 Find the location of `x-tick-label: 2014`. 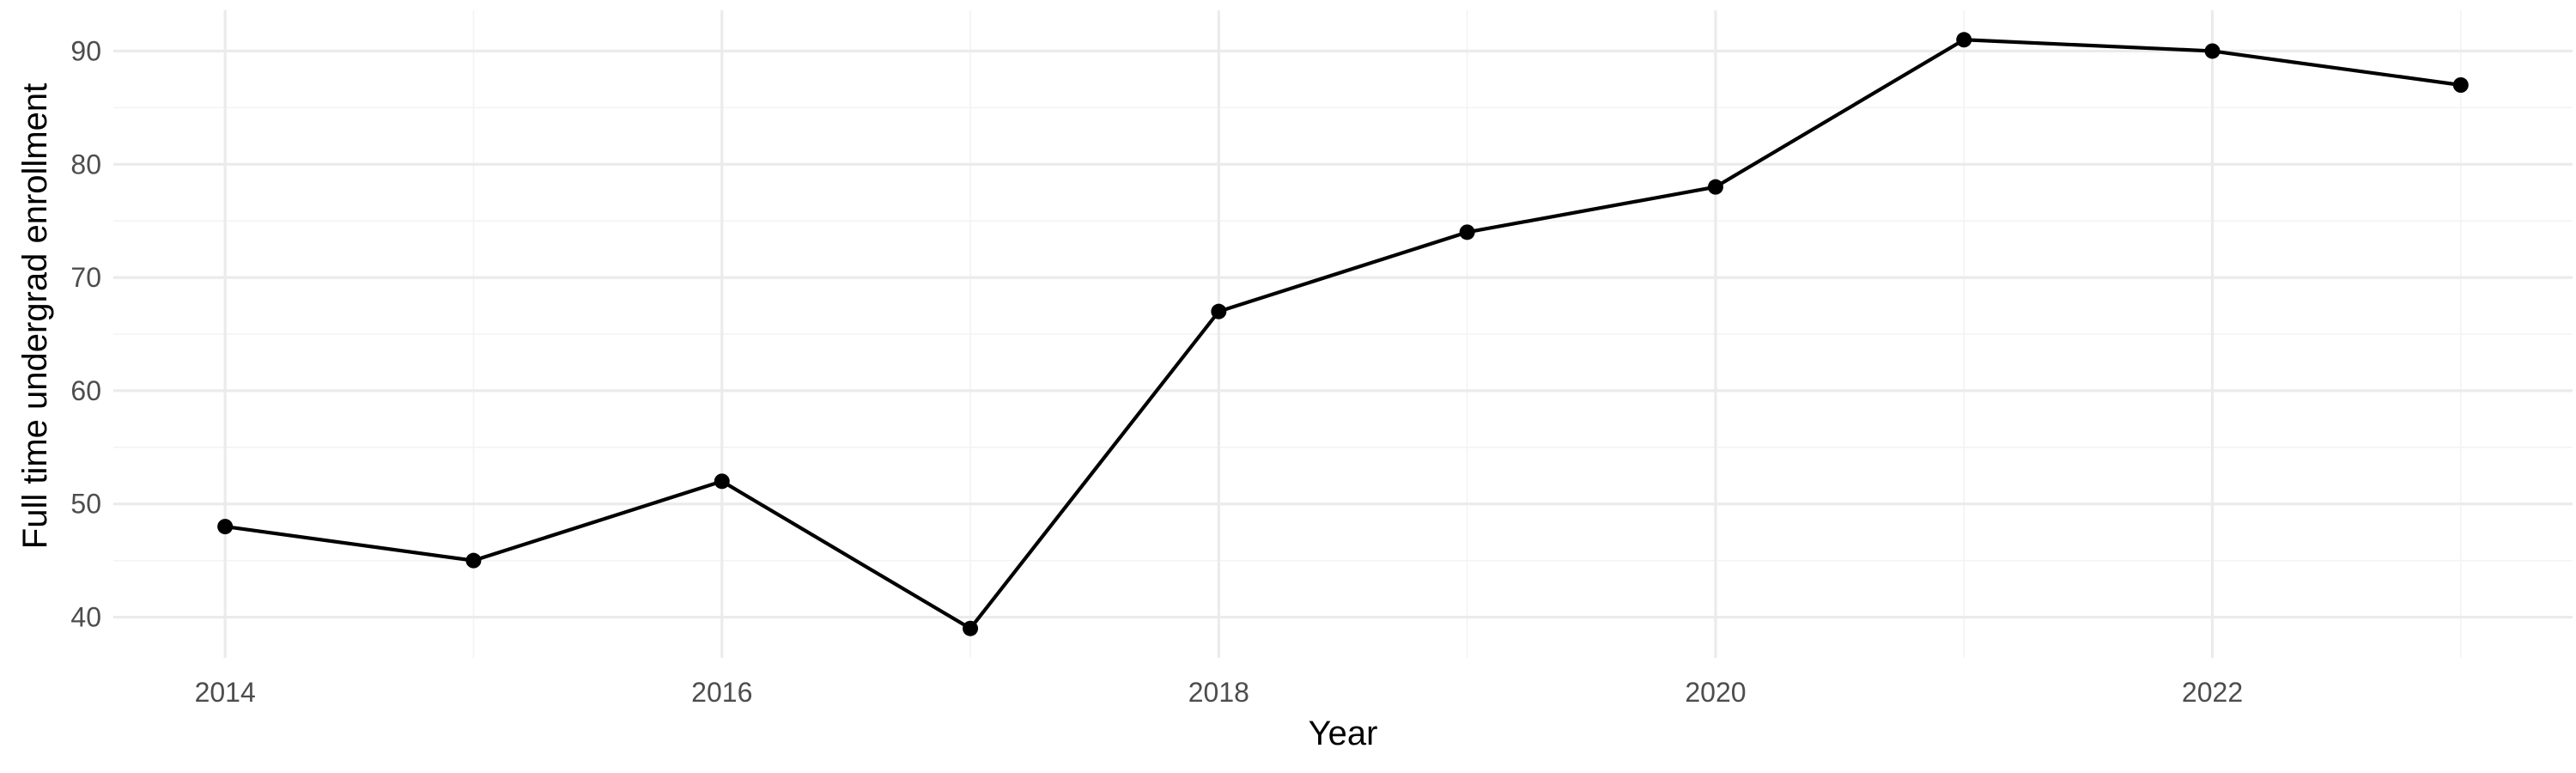

x-tick-label: 2014 is located at coordinates (226, 692).